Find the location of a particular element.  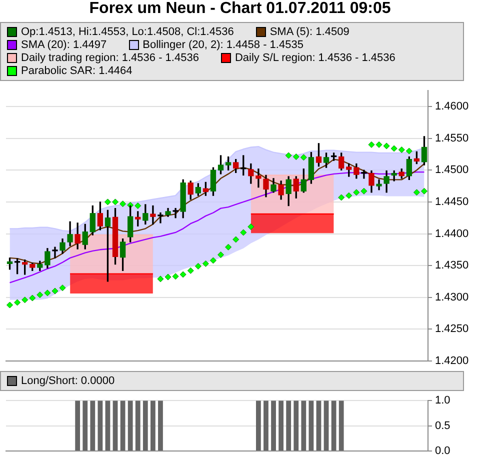

y-tick-label: 1.4600 is located at coordinates (452, 106).